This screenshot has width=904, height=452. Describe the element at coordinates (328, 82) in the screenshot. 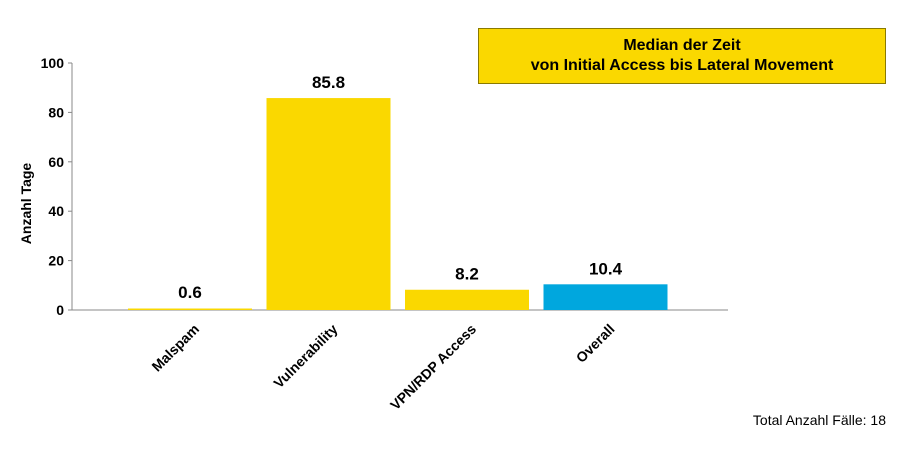

I see `value-label: 85.8` at that location.